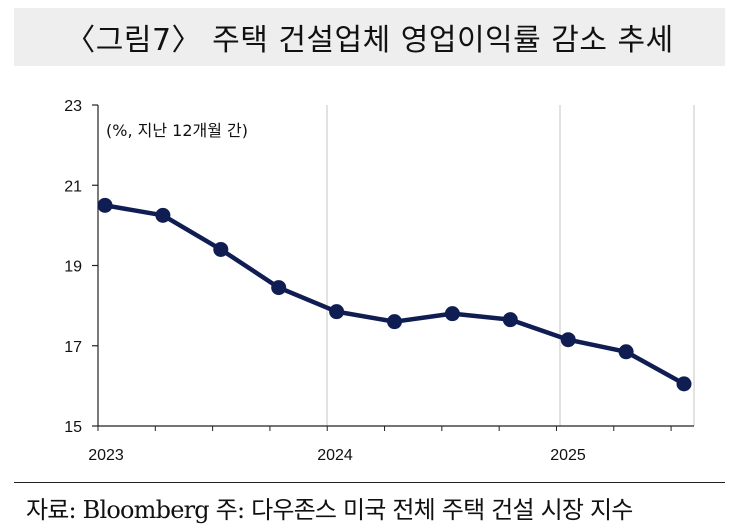 This screenshot has height=532, width=741. Describe the element at coordinates (177, 130) in the screenshot. I see `units-annotation: (%, 지난 12개월 간)` at that location.